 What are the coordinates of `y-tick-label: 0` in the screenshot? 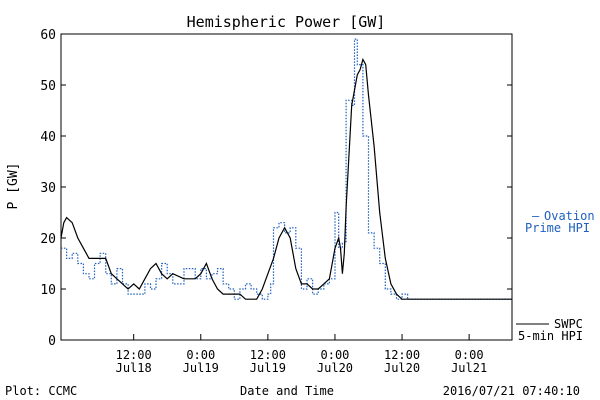 It's located at (52, 341).